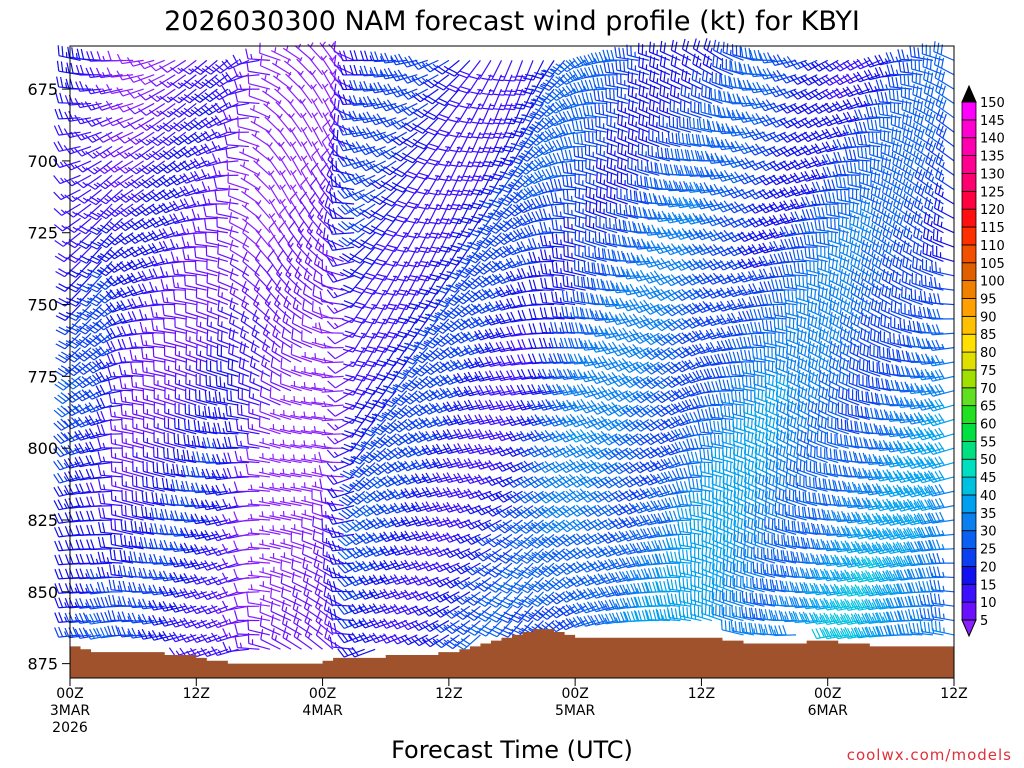  I want to click on x-tick-label: 2026, so click(70, 728).